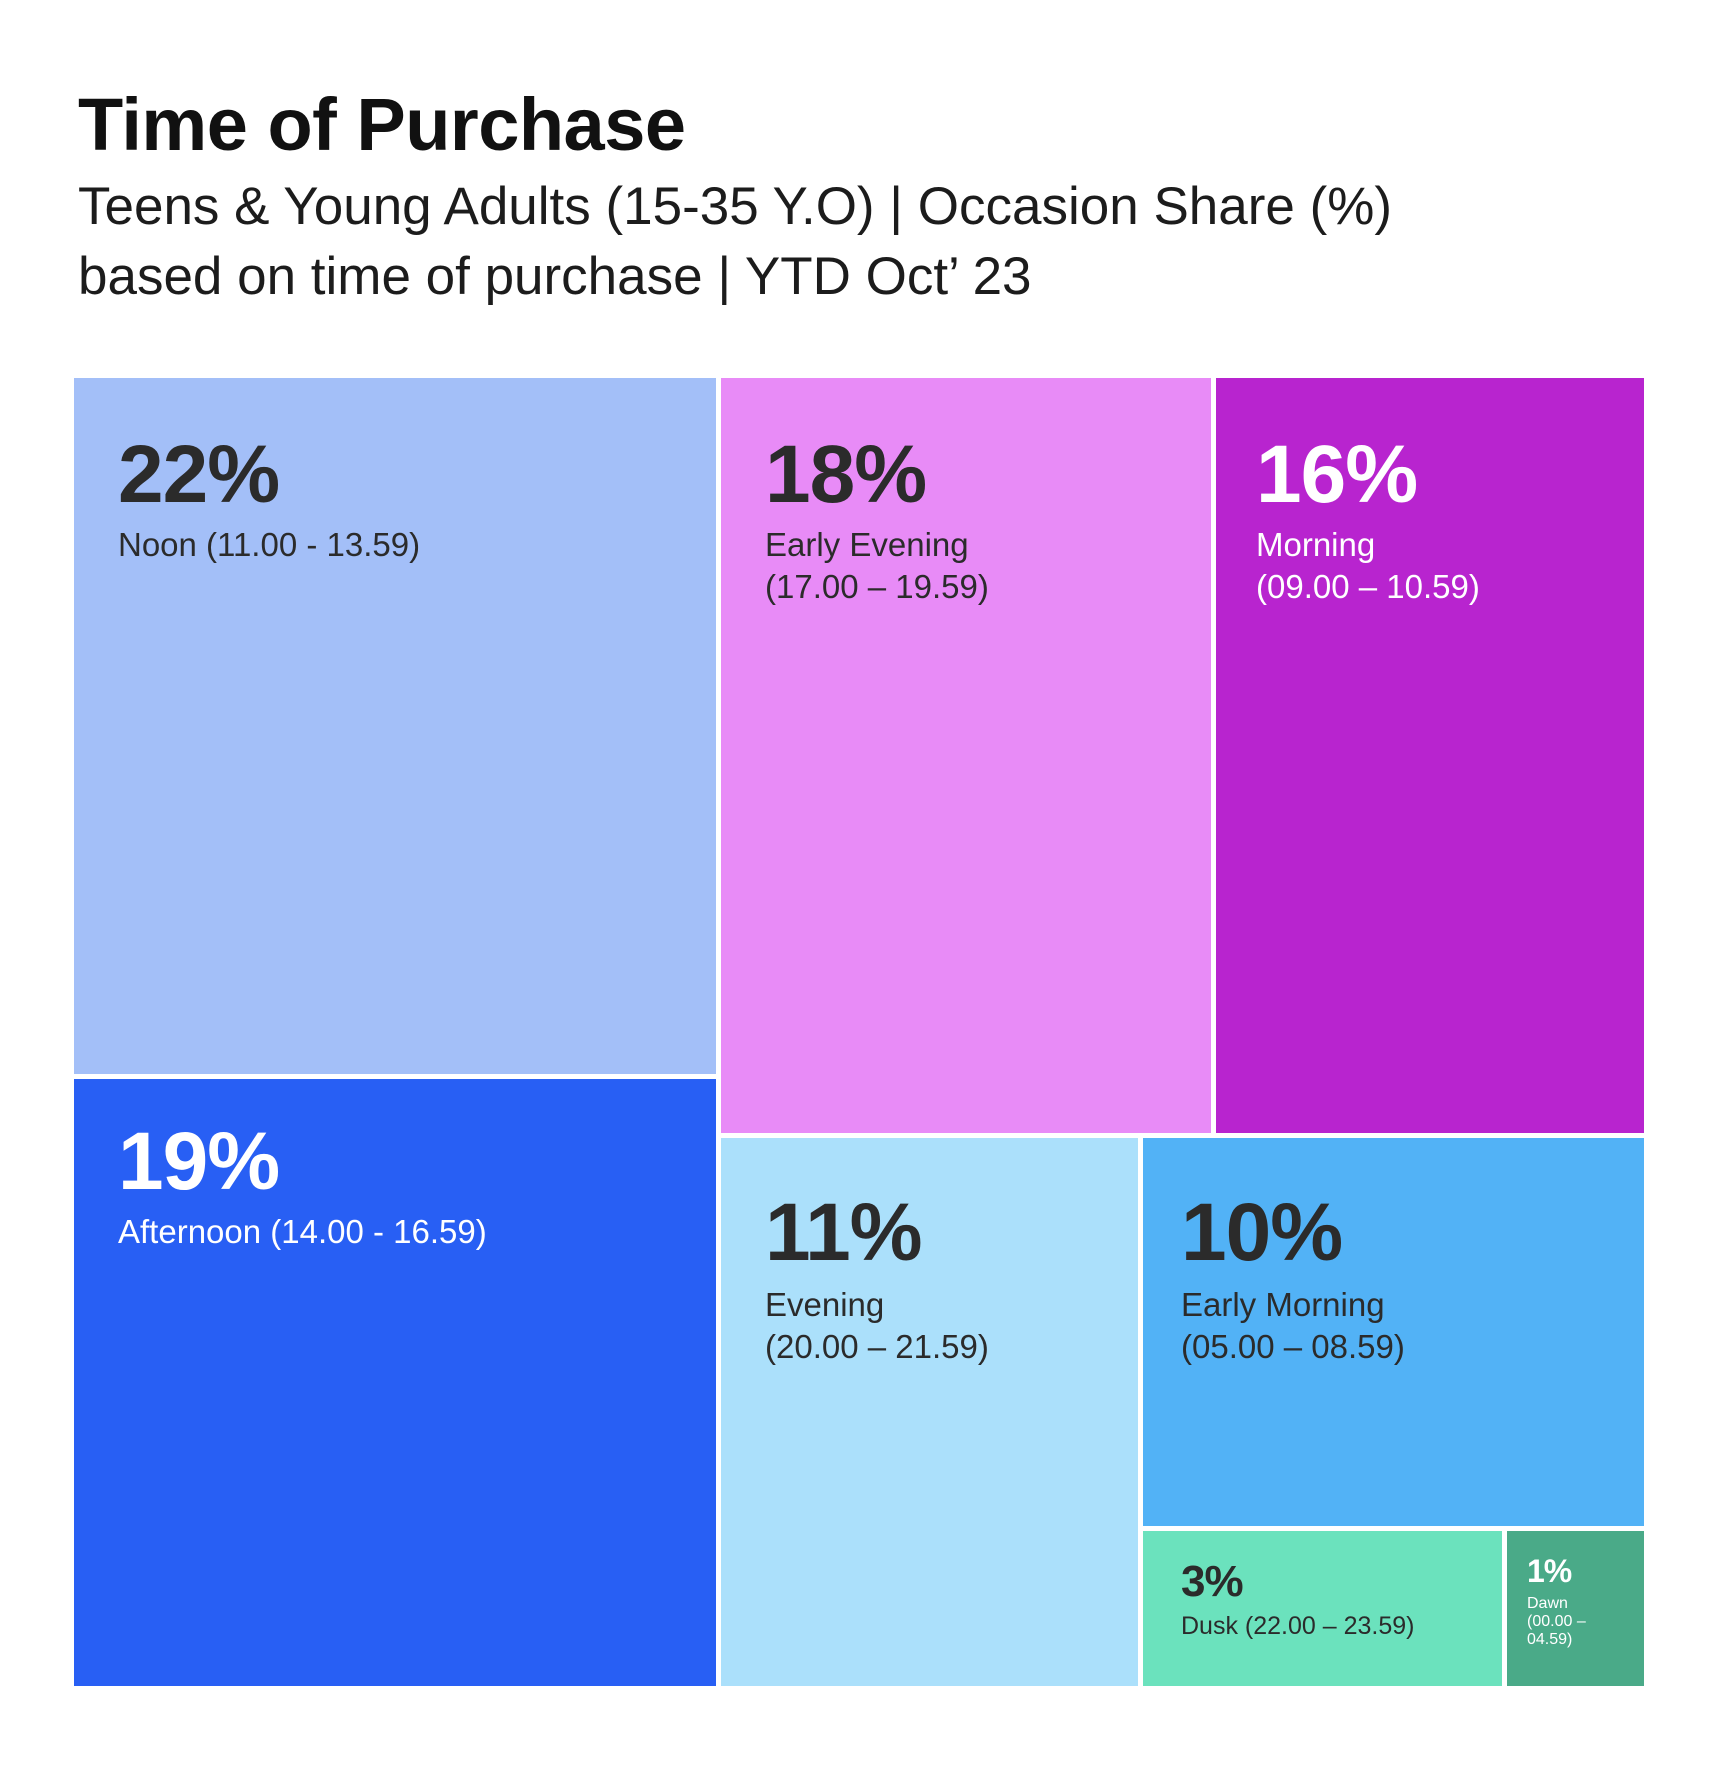  Describe the element at coordinates (1322, 1608) in the screenshot. I see `treemap-tile-dusk: 3% Dusk (22.00 – 23.59)` at that location.